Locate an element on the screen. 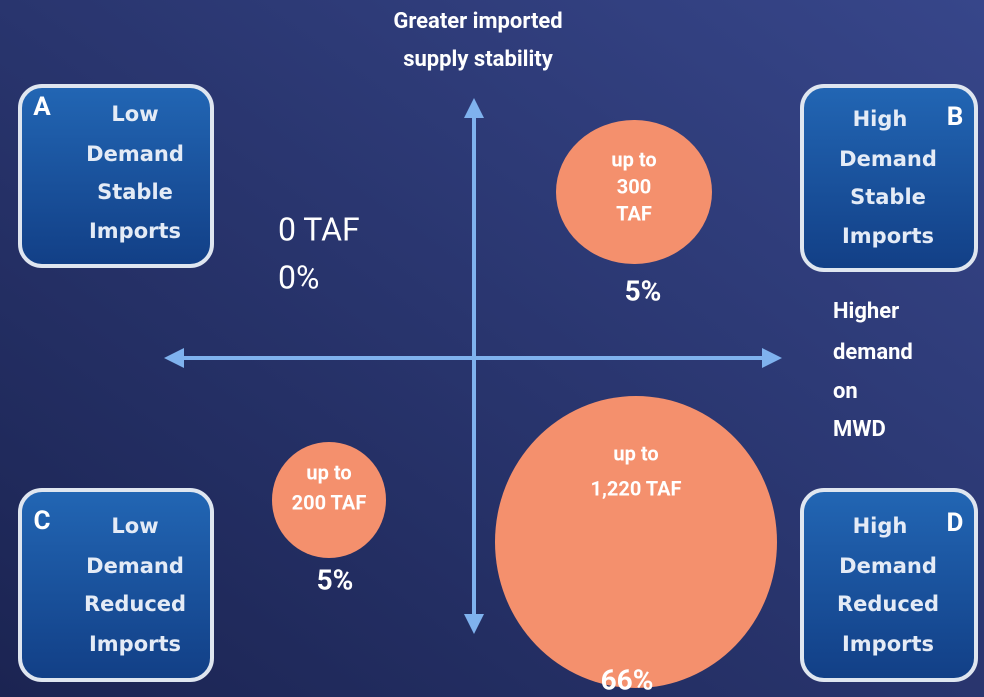  quadrant-letter: B is located at coordinates (955, 117).